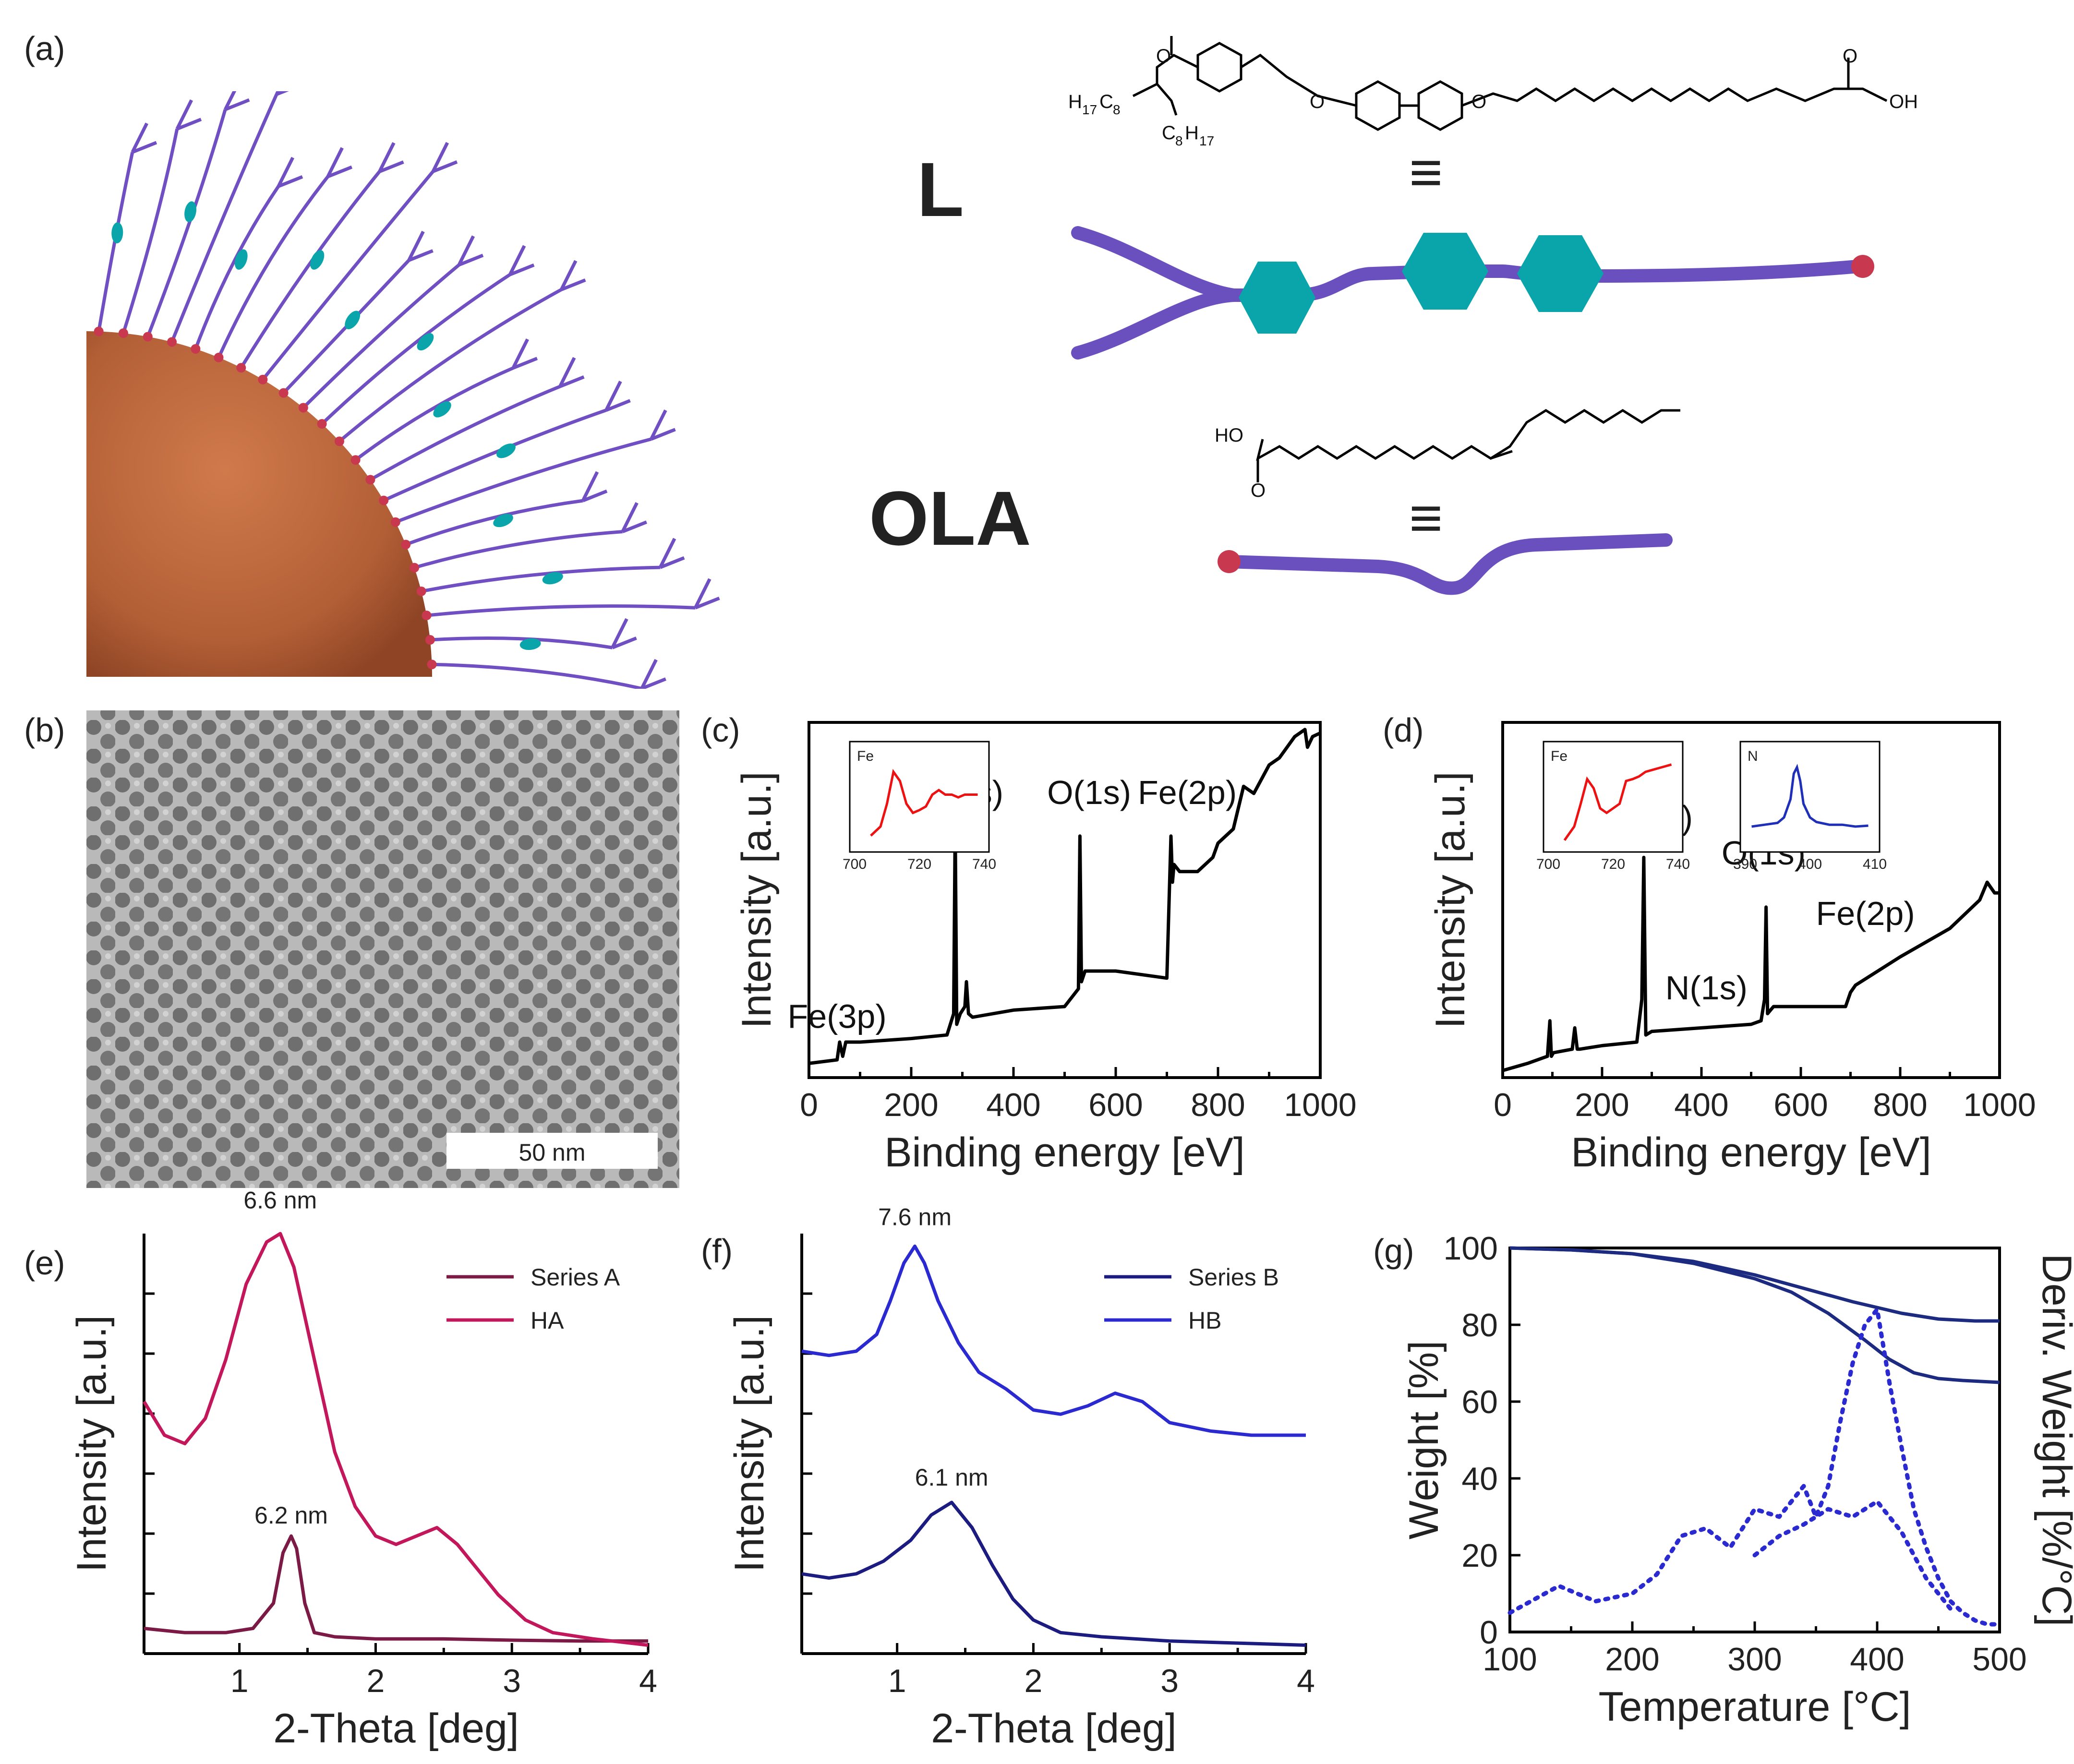 The width and height of the screenshot is (2074, 1764). I want to click on inset-tick-label: 740, so click(984, 864).